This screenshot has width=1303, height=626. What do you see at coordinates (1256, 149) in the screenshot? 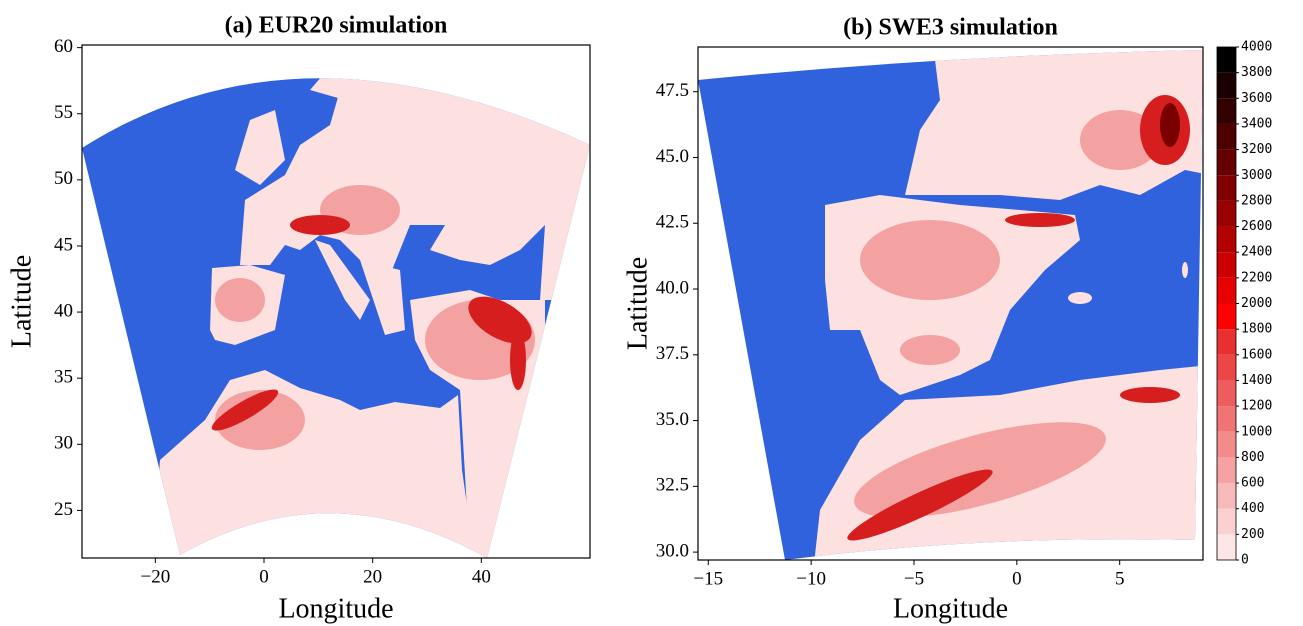
I see `colorbar-tick-label: 3200` at bounding box center [1256, 149].